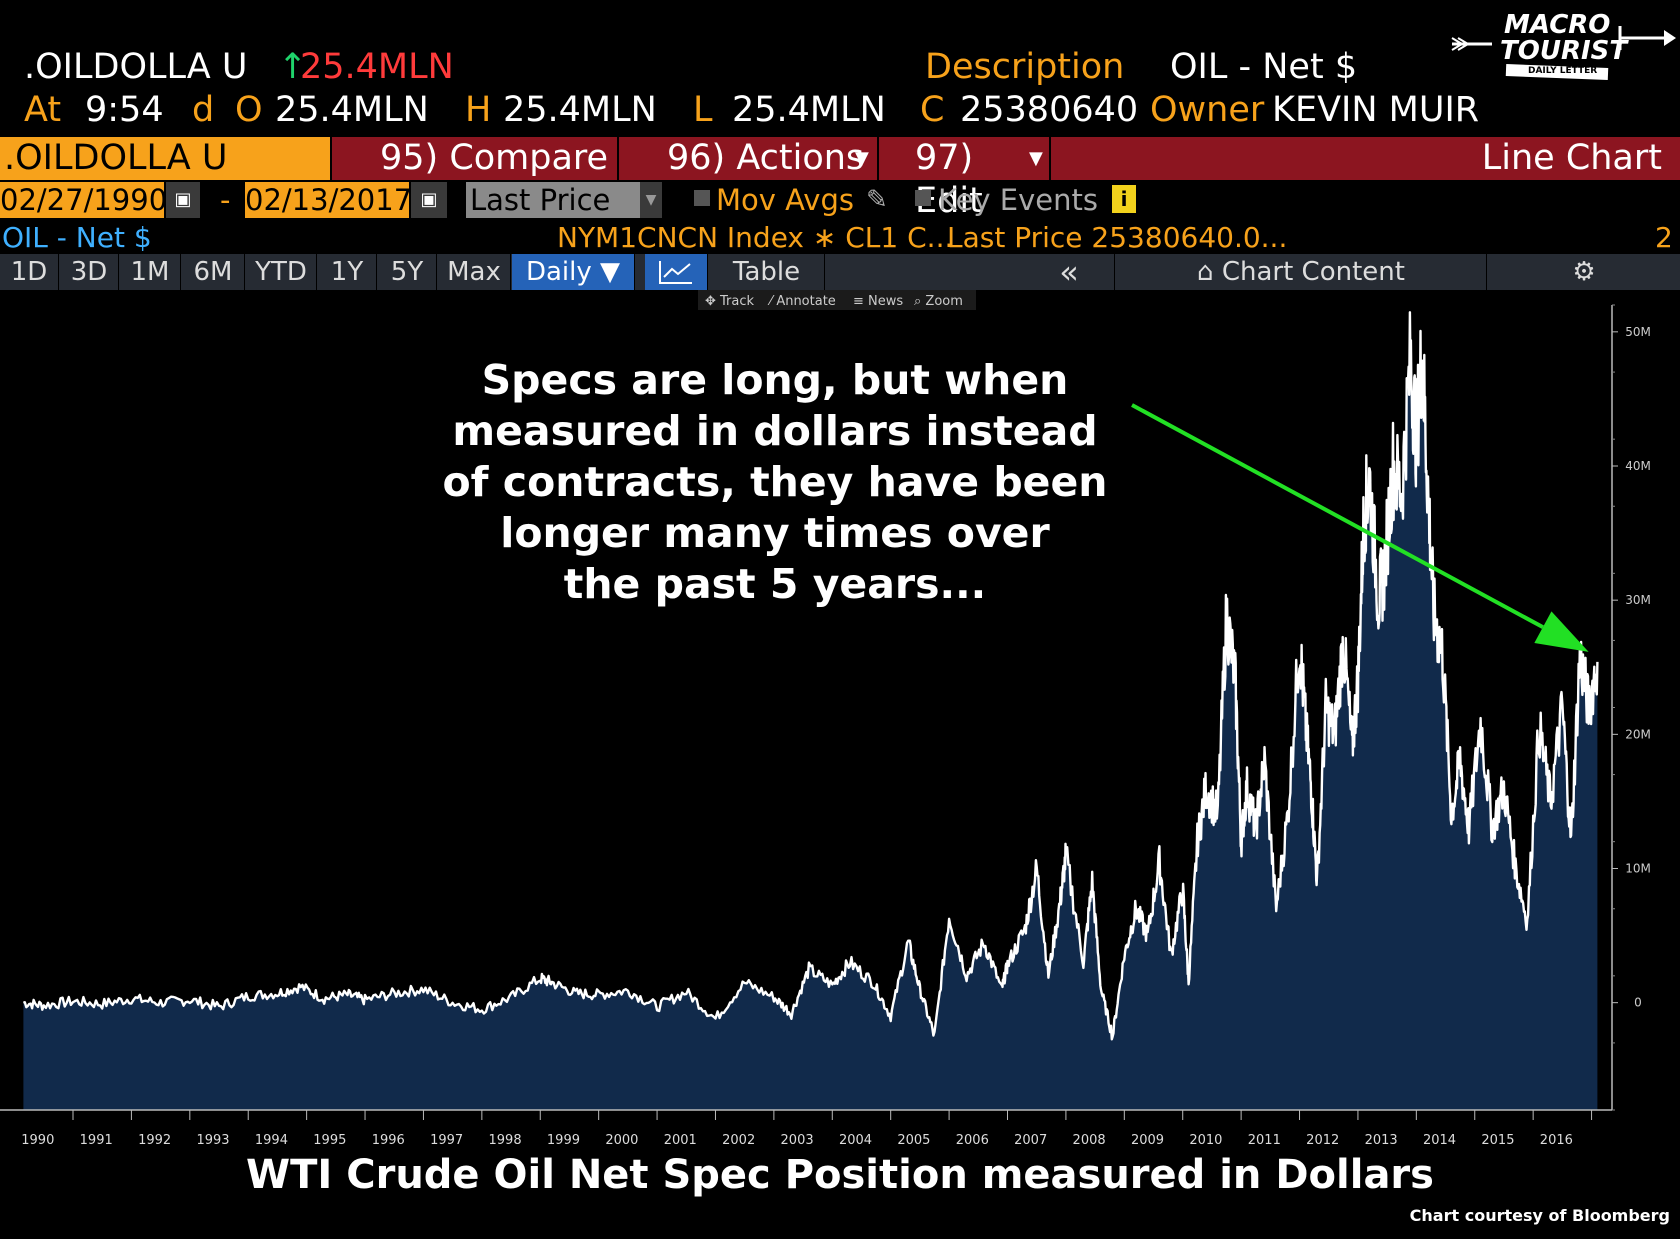  I want to click on edit-button: 97) Edit ▼, so click(964, 179).